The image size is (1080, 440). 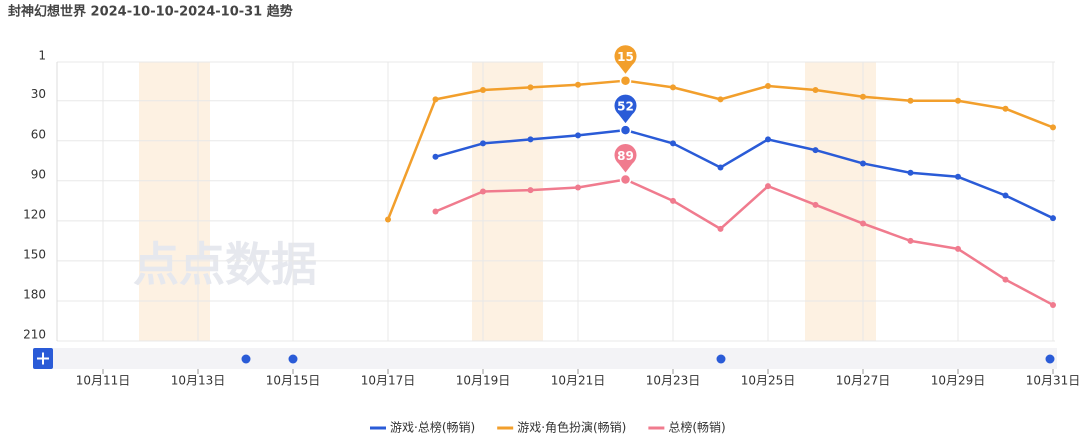 What do you see at coordinates (38, 174) in the screenshot?
I see `y-tick-label: 90` at bounding box center [38, 174].